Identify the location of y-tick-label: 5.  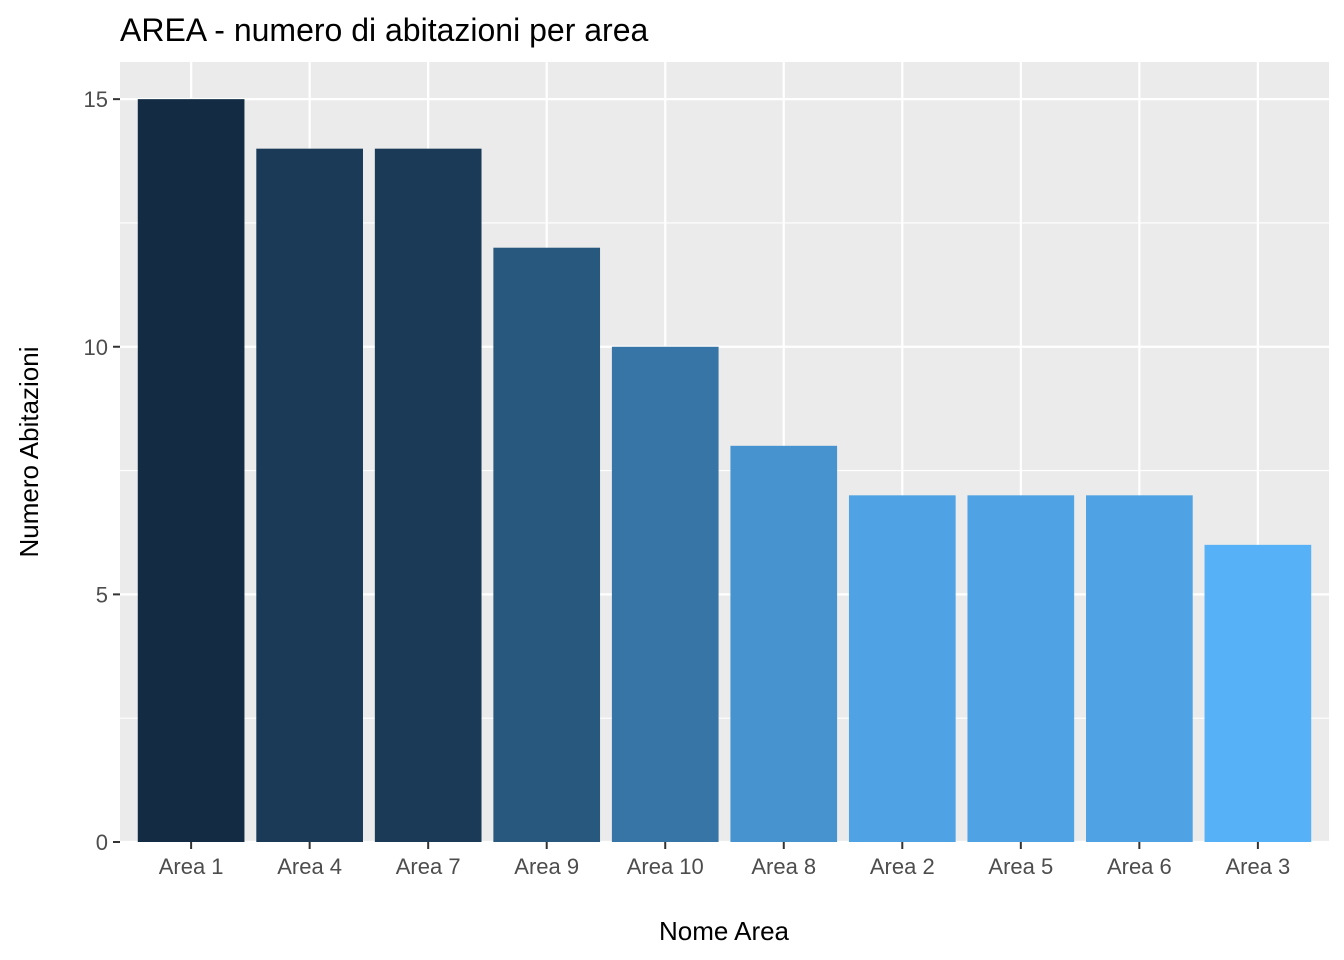
(102, 594).